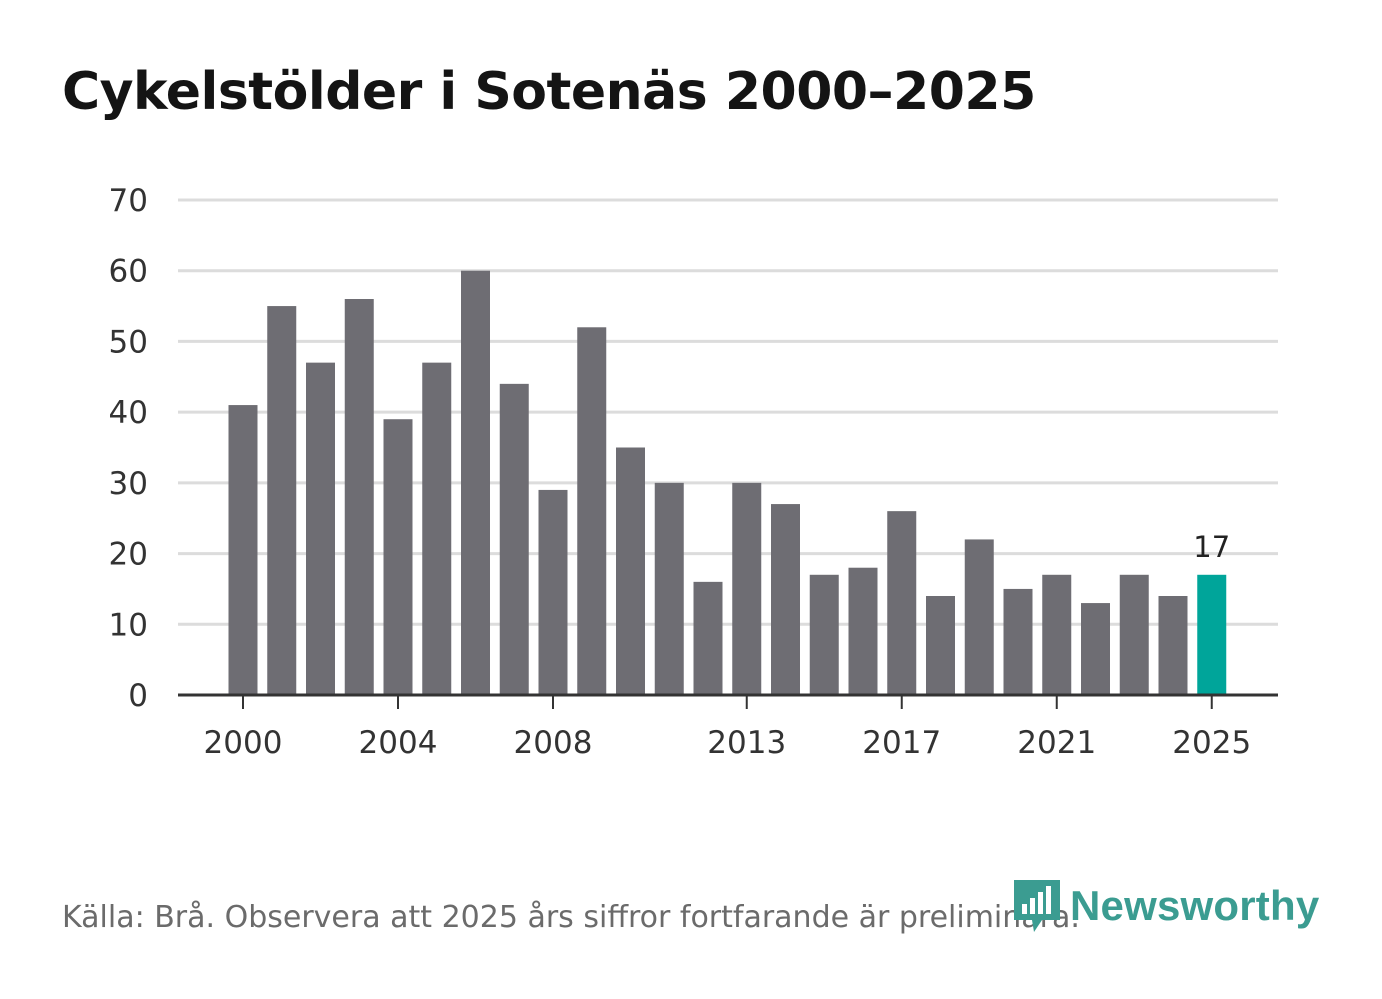 The height and width of the screenshot is (999, 1382). What do you see at coordinates (1095, 649) in the screenshot?
I see `bar-2022` at bounding box center [1095, 649].